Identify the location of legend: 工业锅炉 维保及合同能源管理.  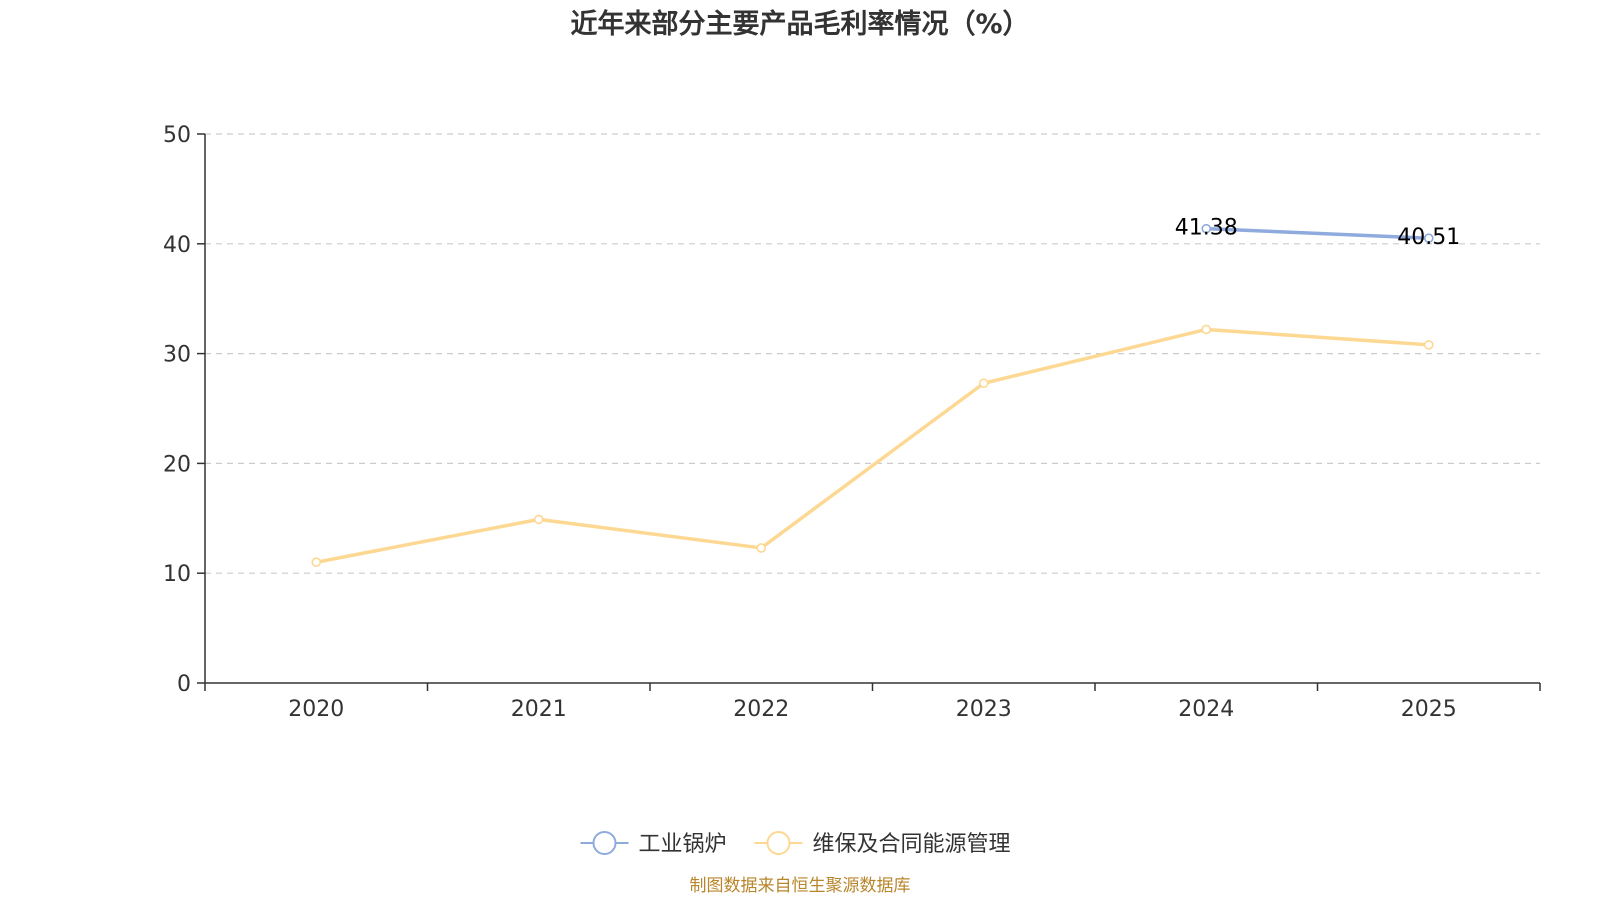
(795, 844).